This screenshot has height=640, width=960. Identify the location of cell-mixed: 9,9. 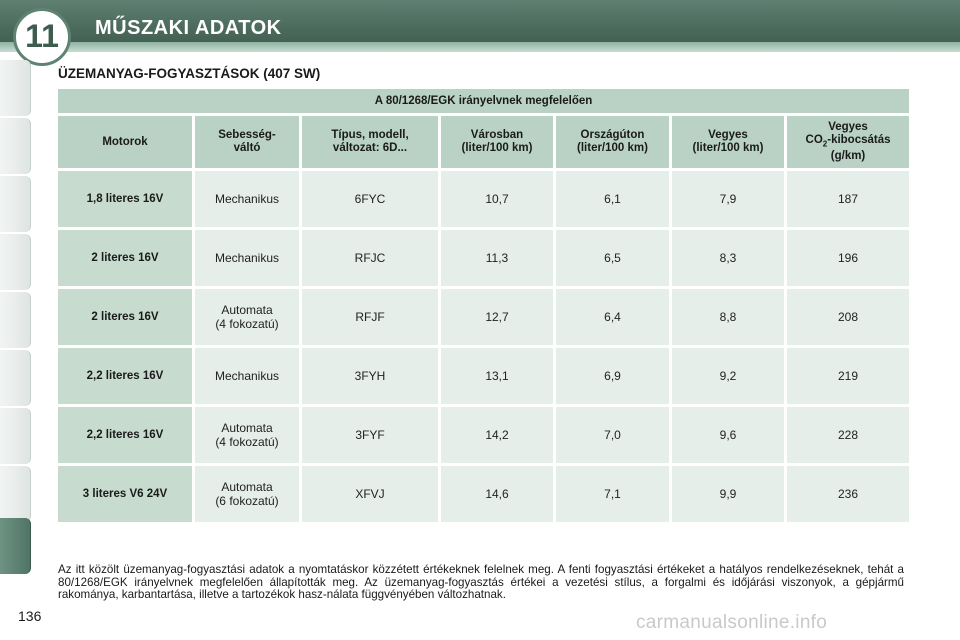
(728, 494).